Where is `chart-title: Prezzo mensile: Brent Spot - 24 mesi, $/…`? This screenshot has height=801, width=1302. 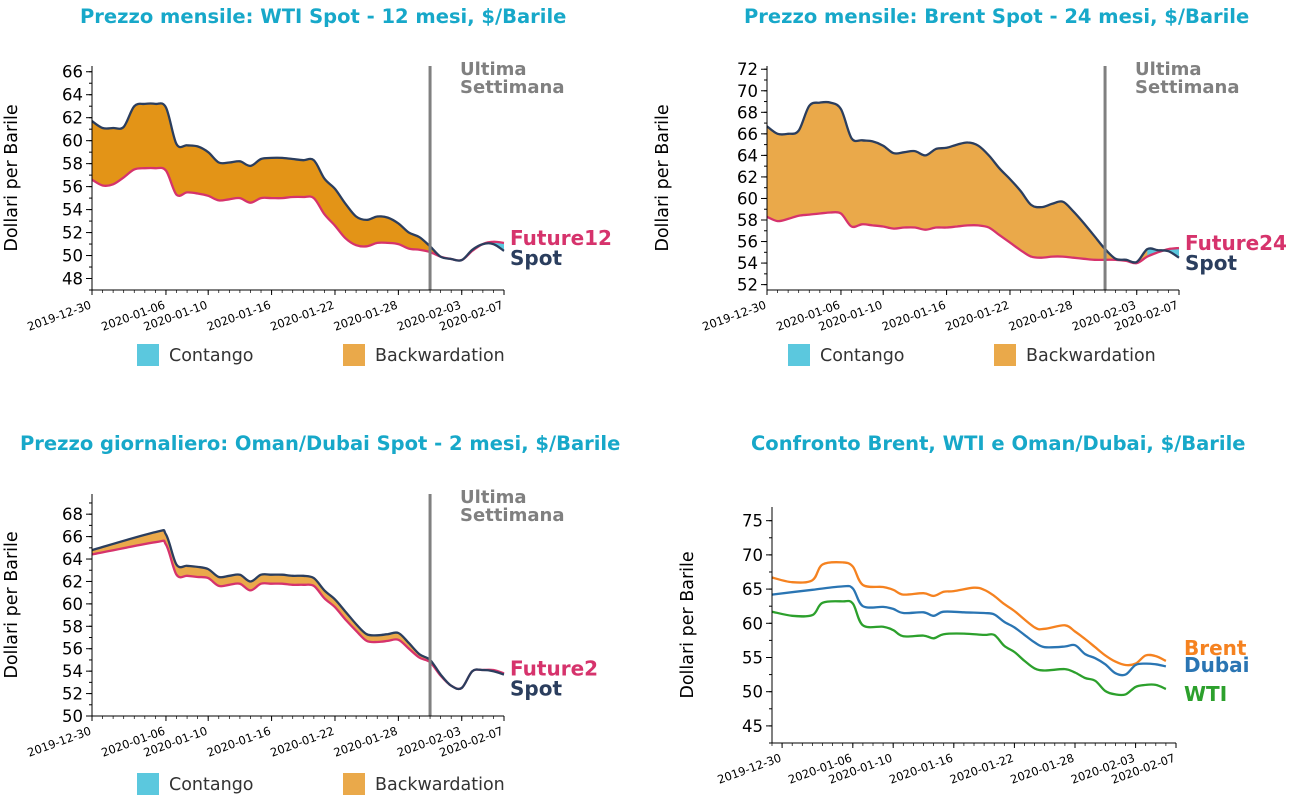
chart-title: Prezzo mensile: Brent Spot - 24 mesi, $/… is located at coordinates (997, 16).